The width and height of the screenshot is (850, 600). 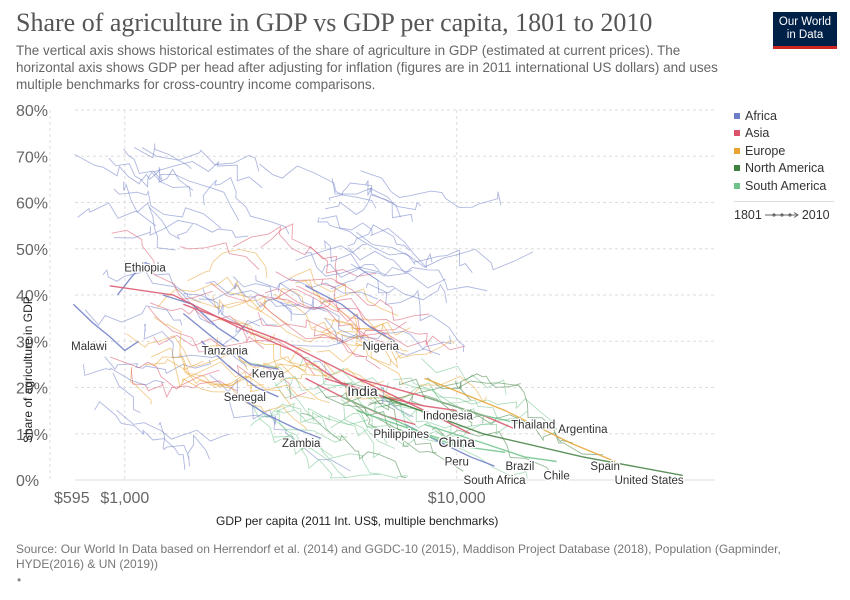 I want to click on series-line-india, so click(x=240, y=339).